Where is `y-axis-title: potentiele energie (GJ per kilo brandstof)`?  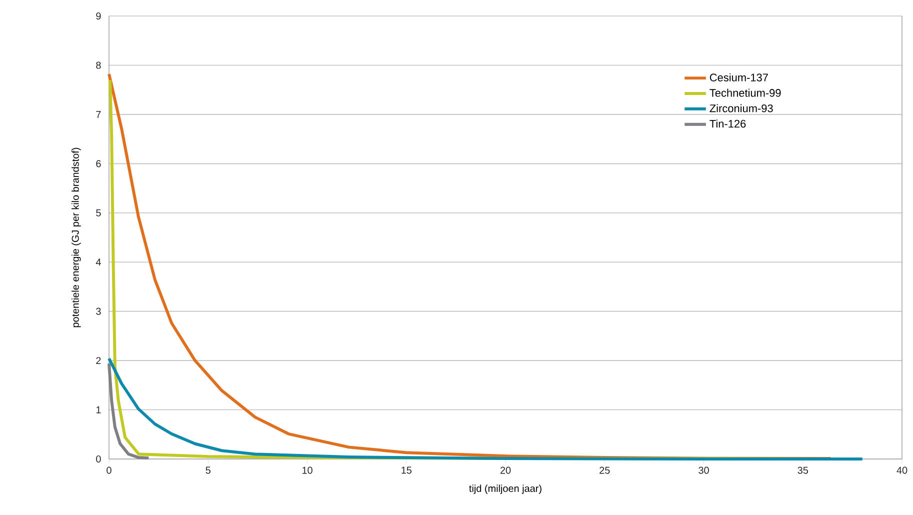
y-axis-title: potentiele energie (GJ per kilo brandstof) is located at coordinates (76, 238).